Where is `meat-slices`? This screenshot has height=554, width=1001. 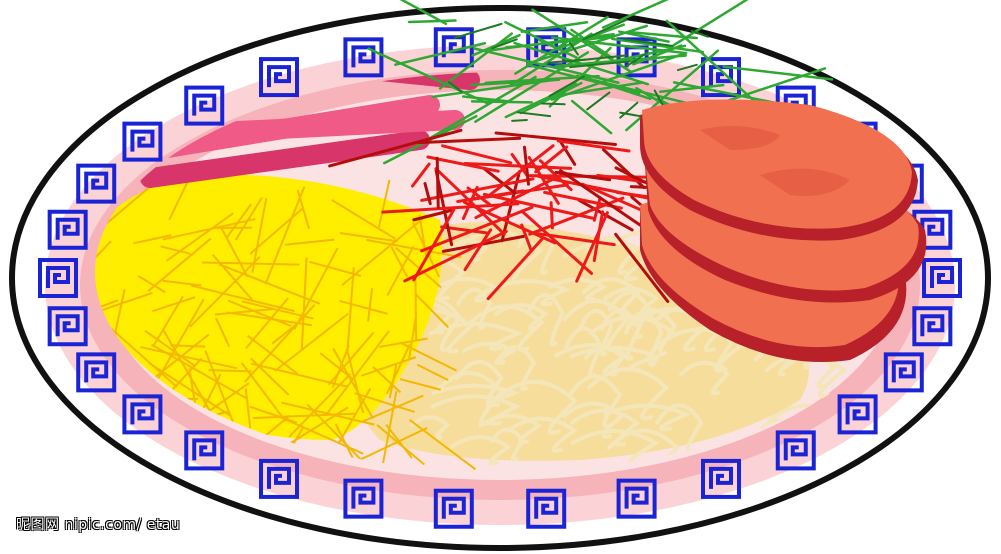 meat-slices is located at coordinates (783, 230).